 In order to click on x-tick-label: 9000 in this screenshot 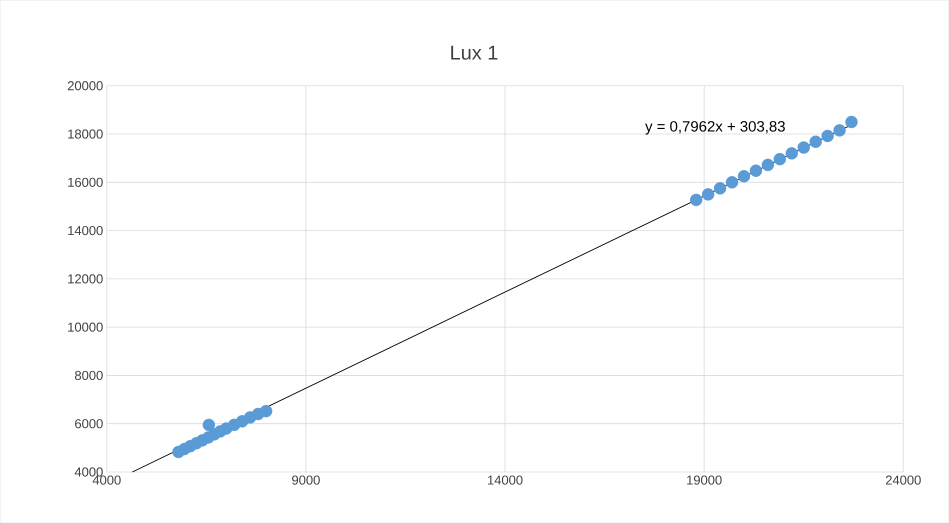, I will do `click(306, 480)`.